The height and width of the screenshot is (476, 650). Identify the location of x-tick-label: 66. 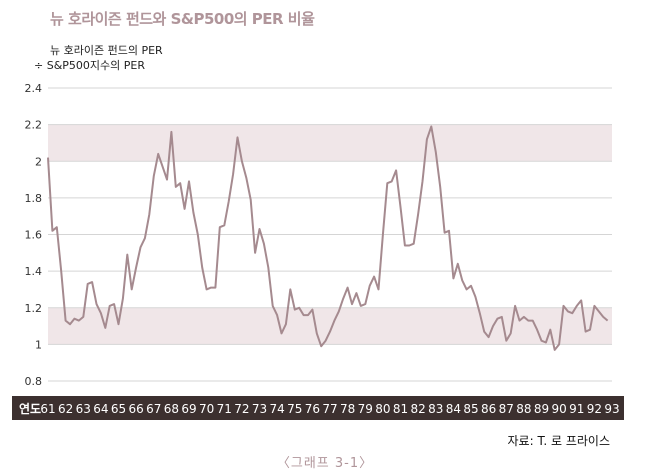
(135, 409).